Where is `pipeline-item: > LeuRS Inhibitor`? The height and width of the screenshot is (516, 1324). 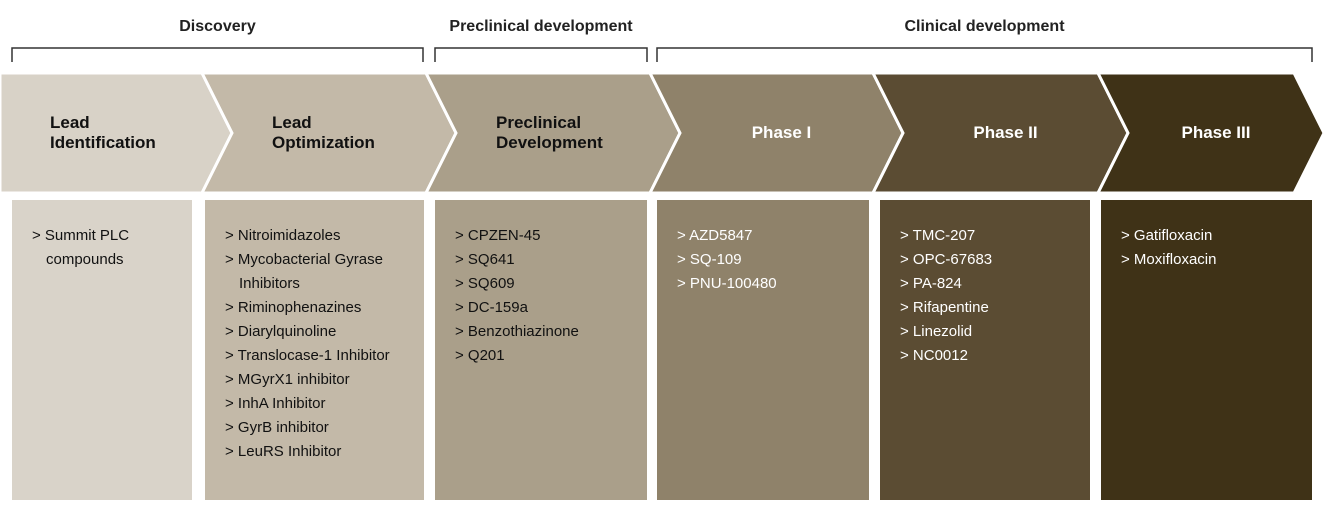
pipeline-item: > LeuRS Inhibitor is located at coordinates (283, 451).